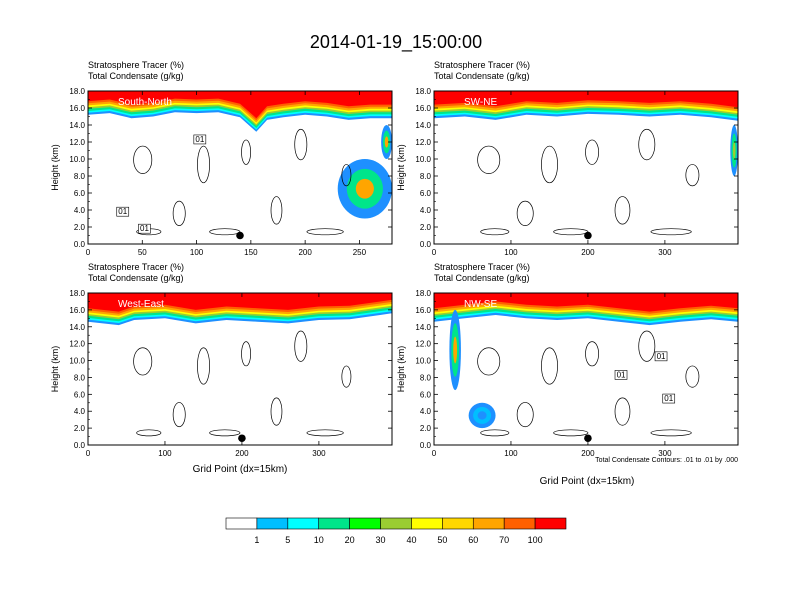  I want to click on colorbar: 1 5 10 20 30 40 50 60 70 100, so click(396, 531).